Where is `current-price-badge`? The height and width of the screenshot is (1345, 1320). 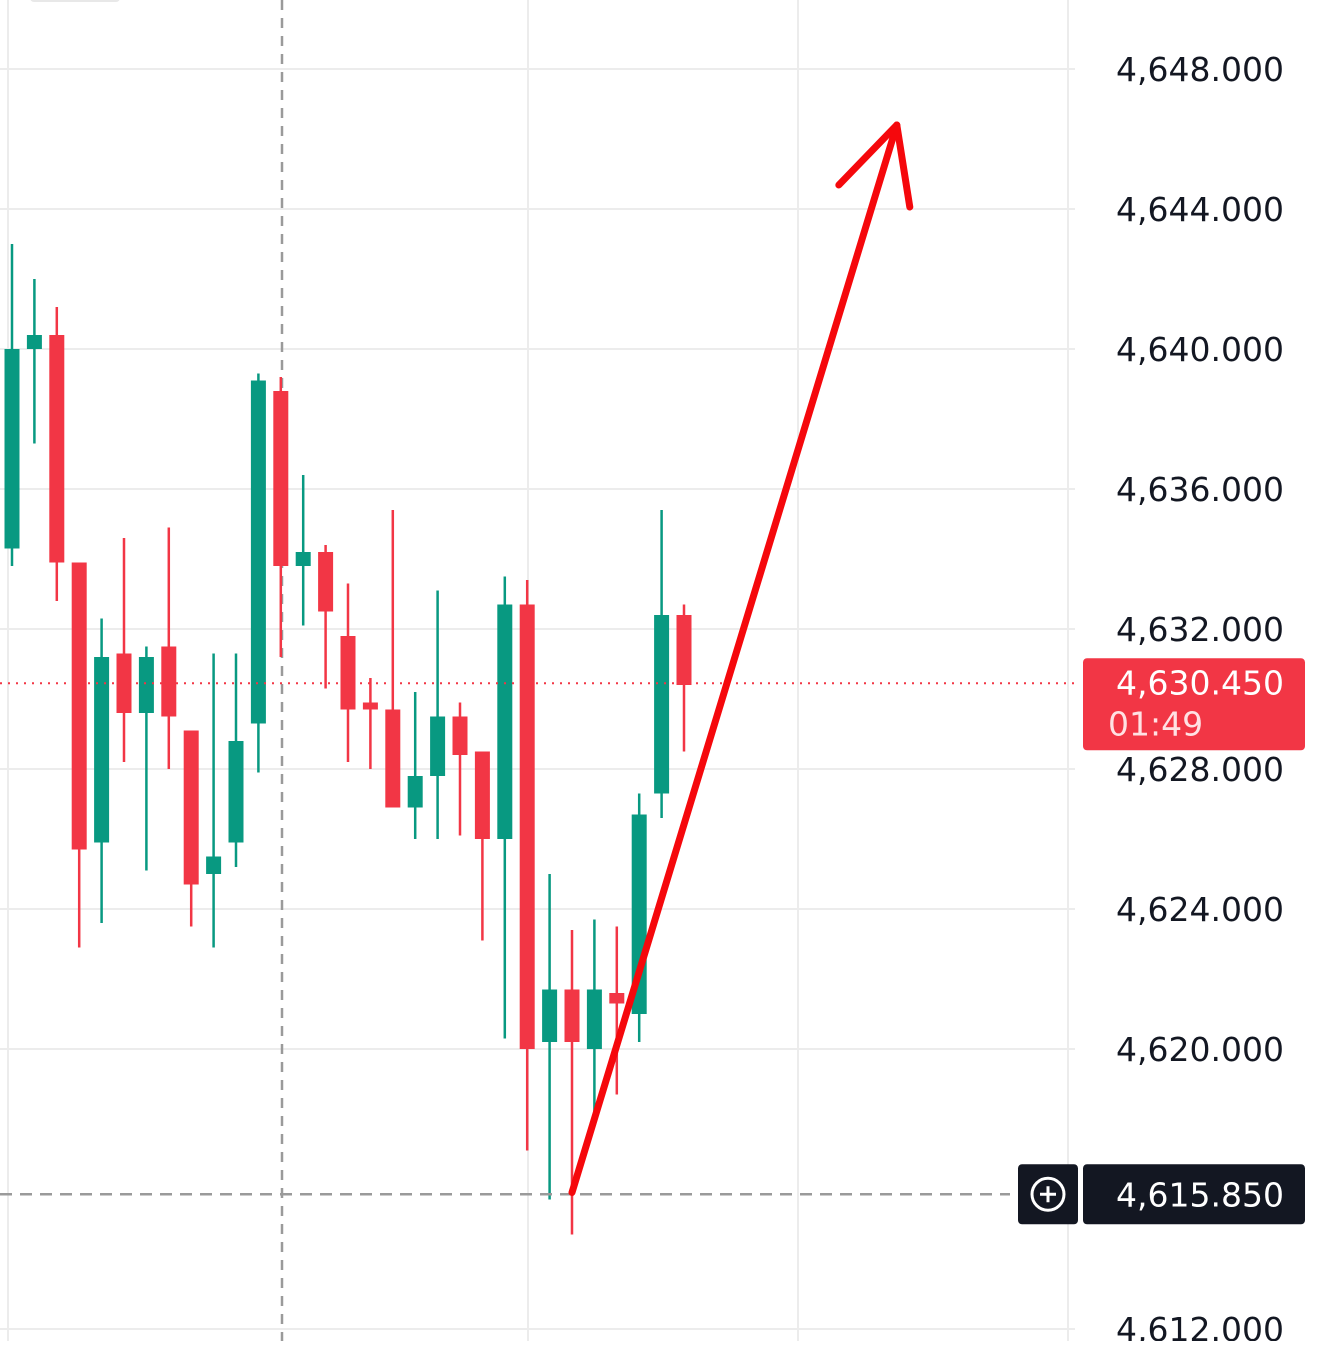
current-price-badge is located at coordinates (1194, 704).